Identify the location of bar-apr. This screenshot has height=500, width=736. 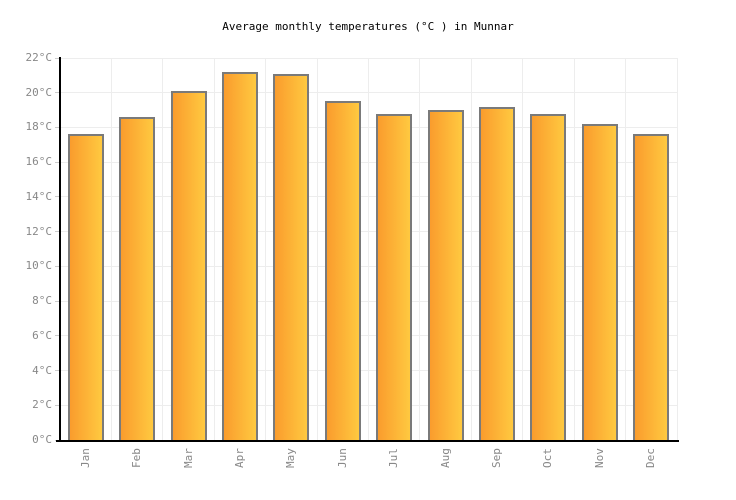
(239, 255).